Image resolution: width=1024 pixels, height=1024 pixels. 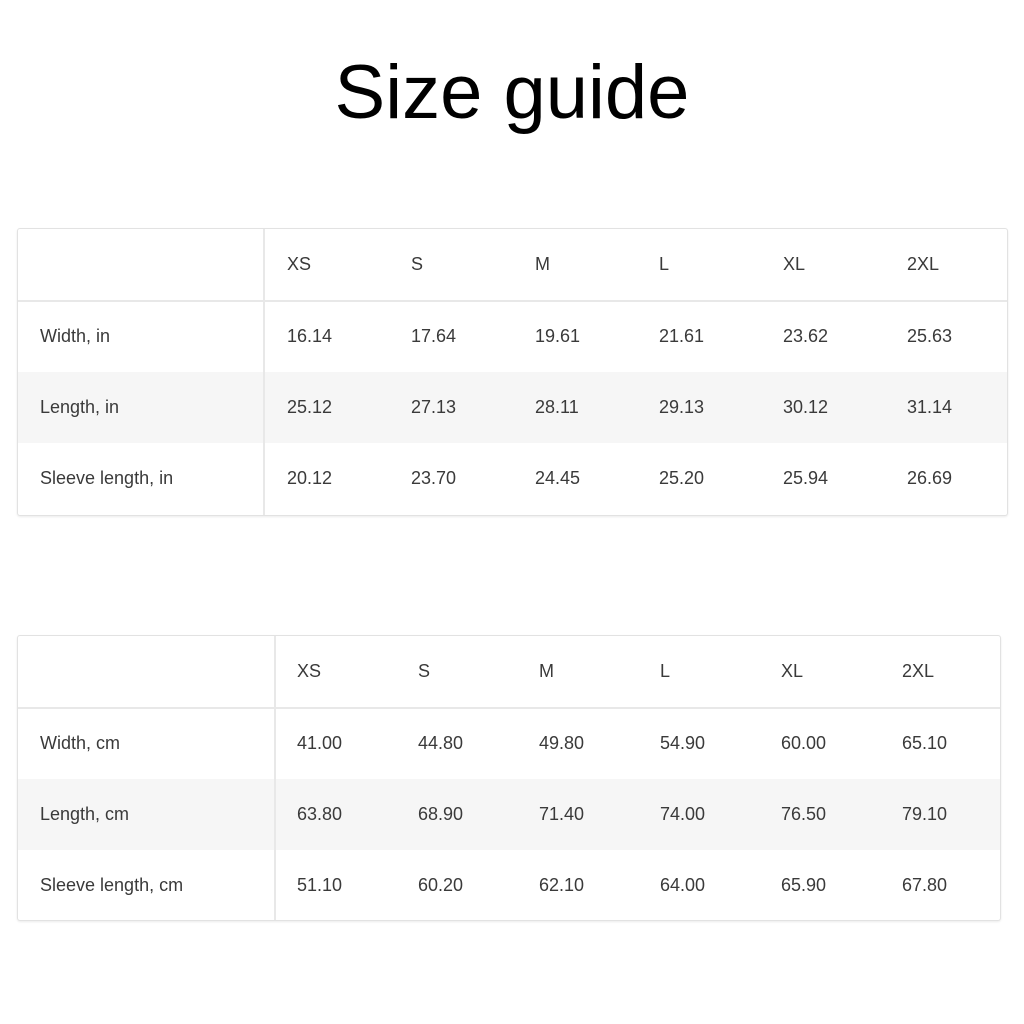 What do you see at coordinates (804, 743) in the screenshot?
I see `measurement-value: 60.00` at bounding box center [804, 743].